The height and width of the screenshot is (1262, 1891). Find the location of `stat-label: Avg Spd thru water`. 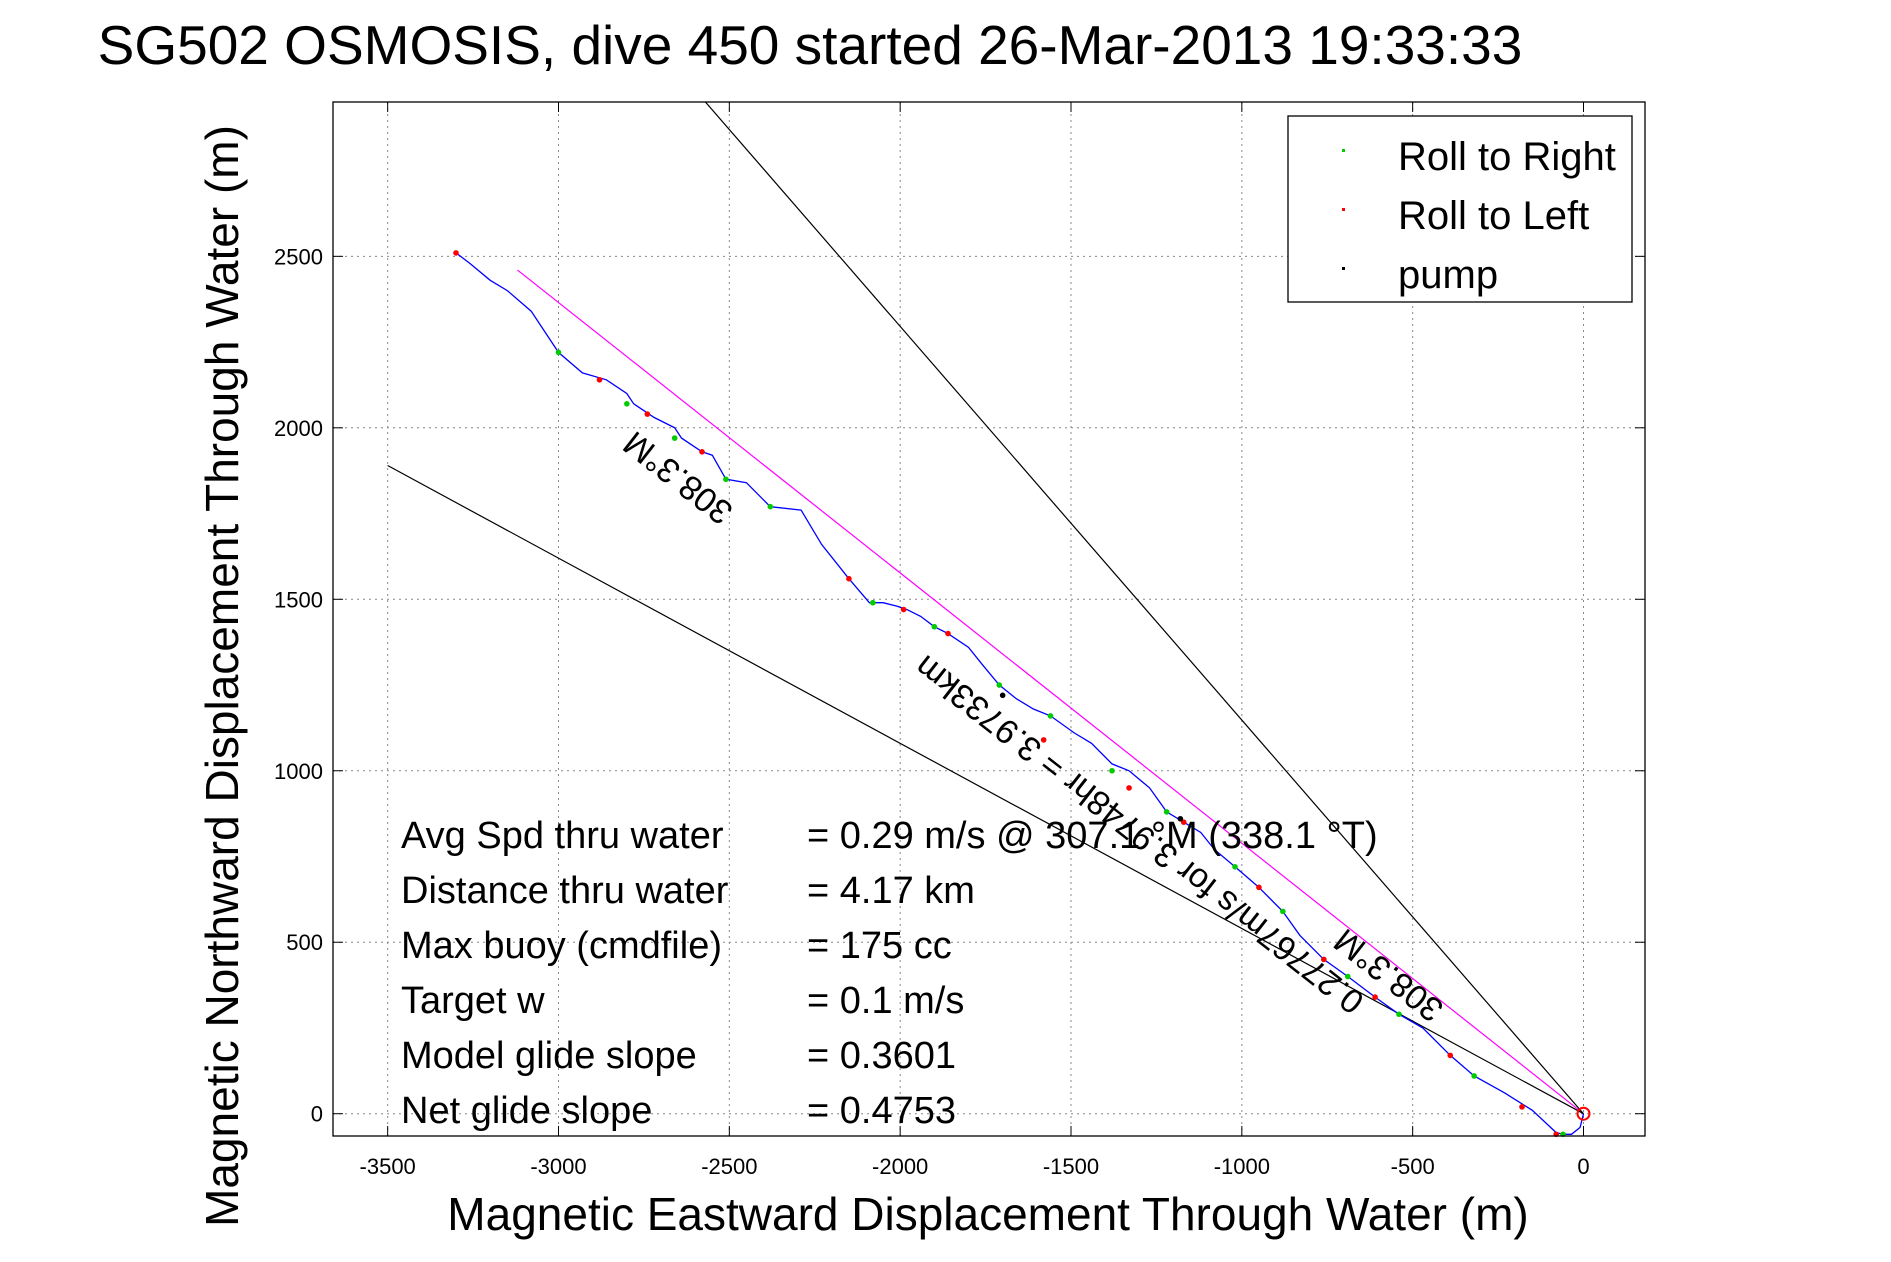

stat-label: Avg Spd thru water is located at coordinates (562, 836).